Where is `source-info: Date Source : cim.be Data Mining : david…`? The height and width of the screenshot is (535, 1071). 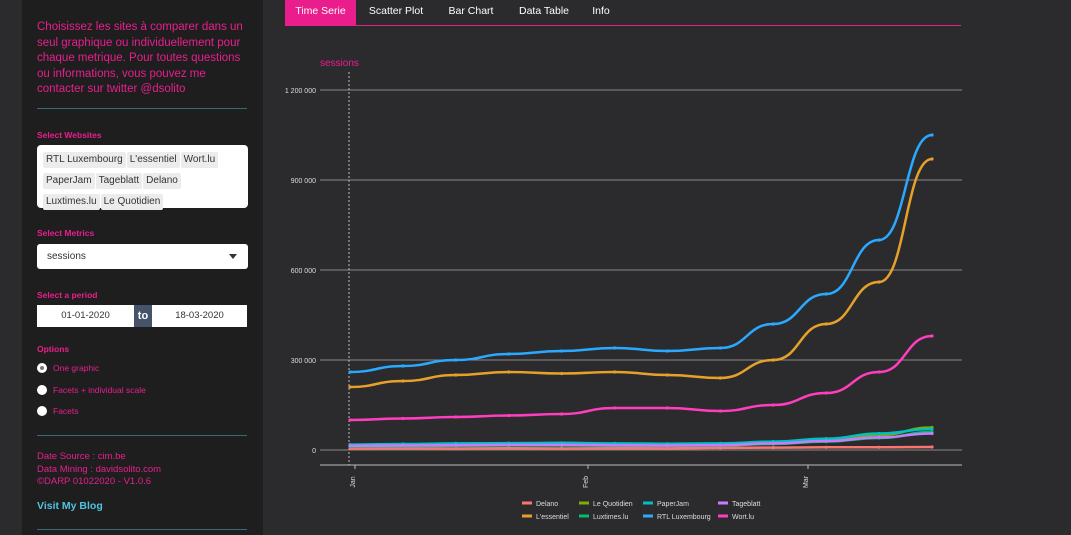
source-info: Date Source : cim.be Data Mining : david… is located at coordinates (99, 469).